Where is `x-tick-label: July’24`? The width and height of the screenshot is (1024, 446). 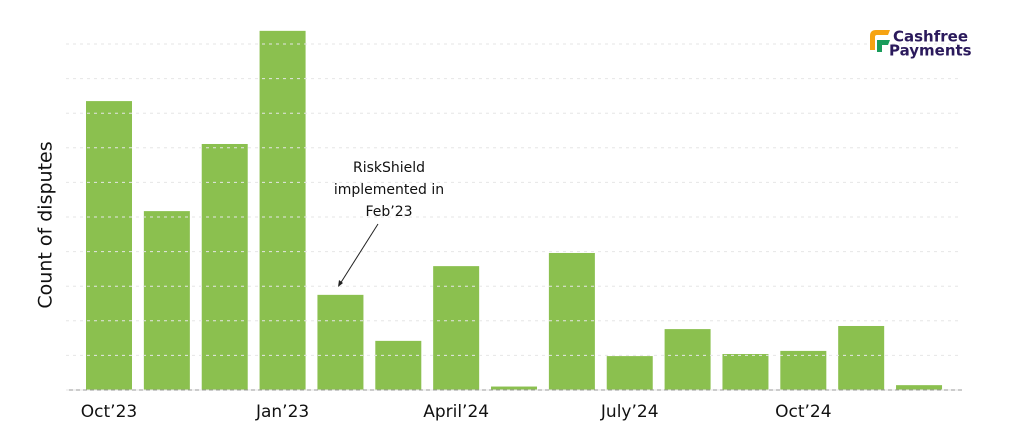 x-tick-label: July’24 is located at coordinates (629, 412).